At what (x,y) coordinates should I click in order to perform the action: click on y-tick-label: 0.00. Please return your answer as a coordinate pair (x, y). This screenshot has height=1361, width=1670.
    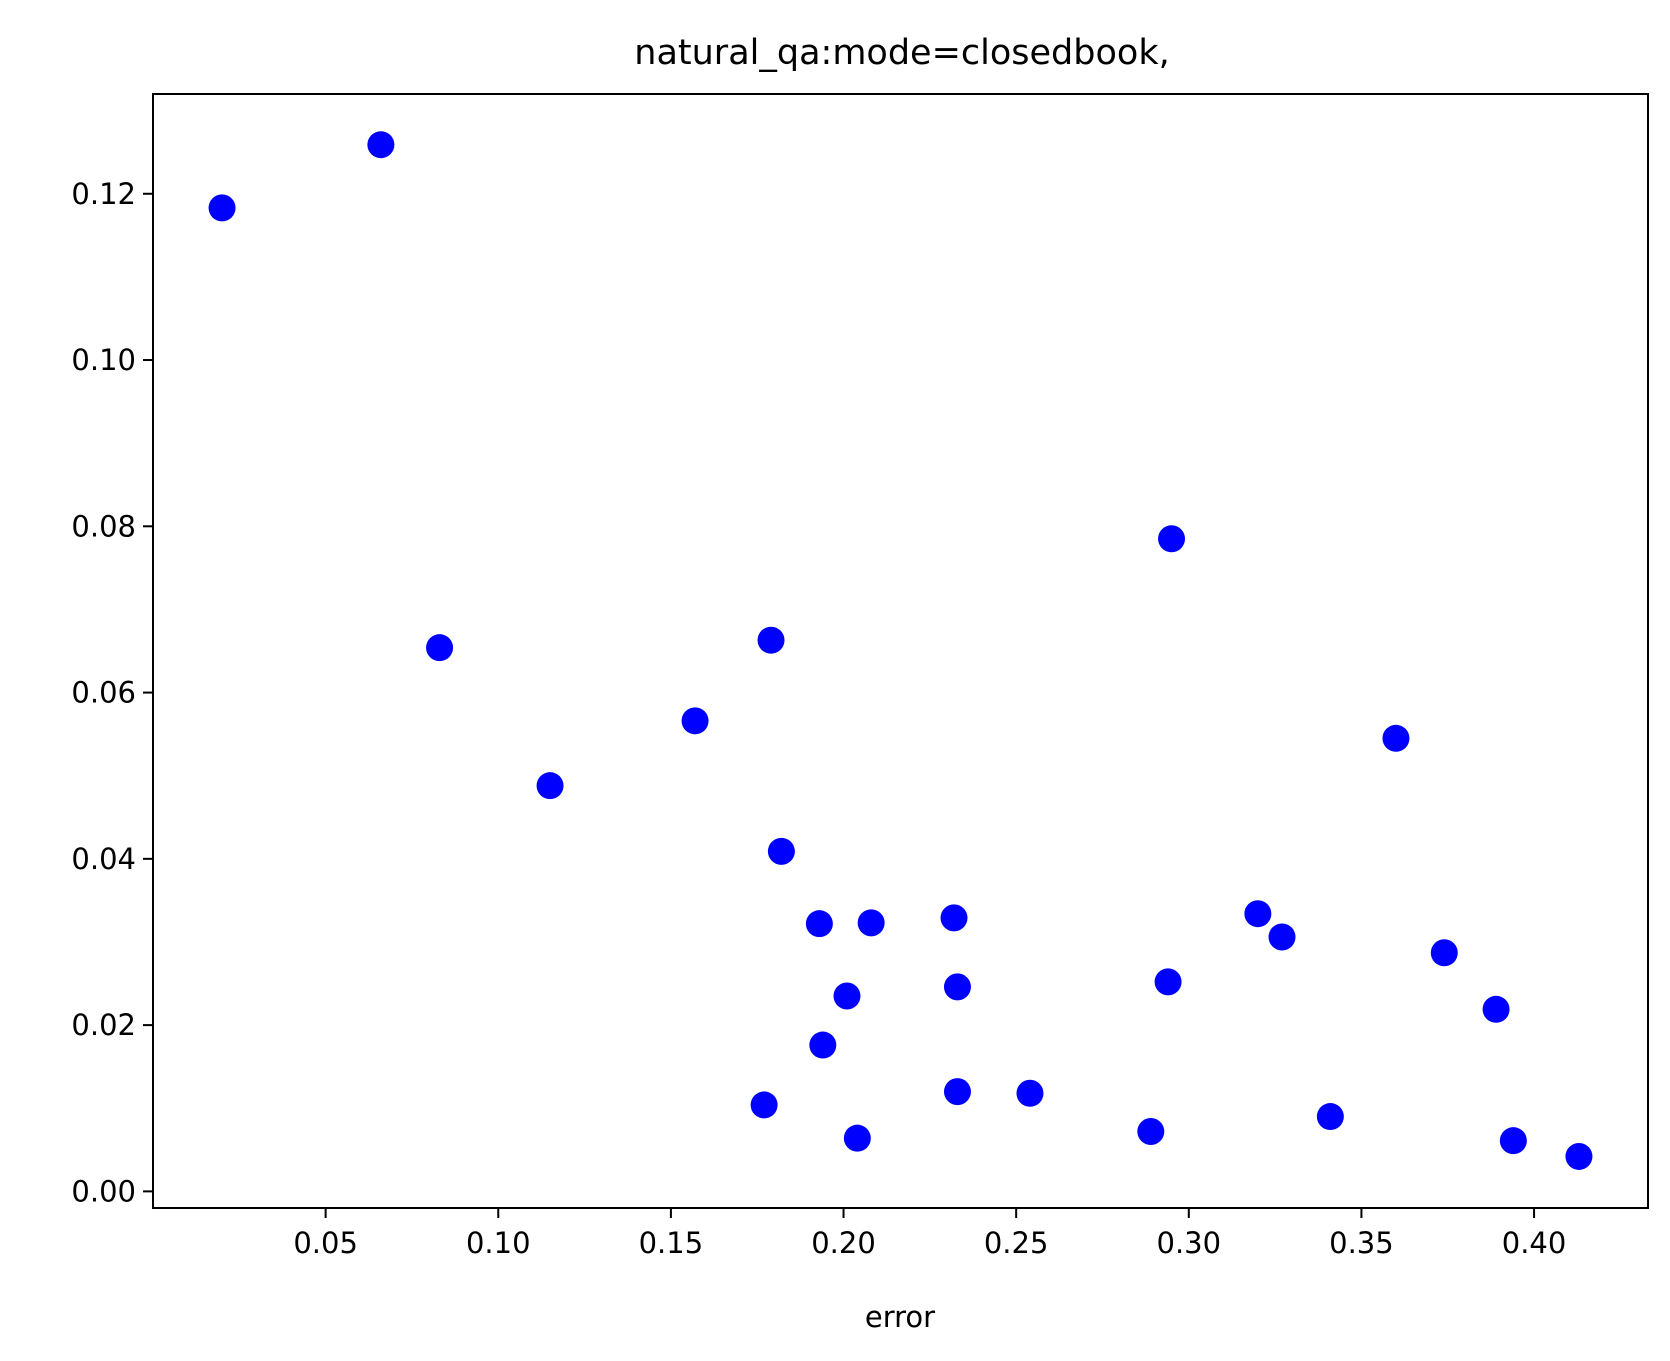
    Looking at the image, I should click on (103, 1191).